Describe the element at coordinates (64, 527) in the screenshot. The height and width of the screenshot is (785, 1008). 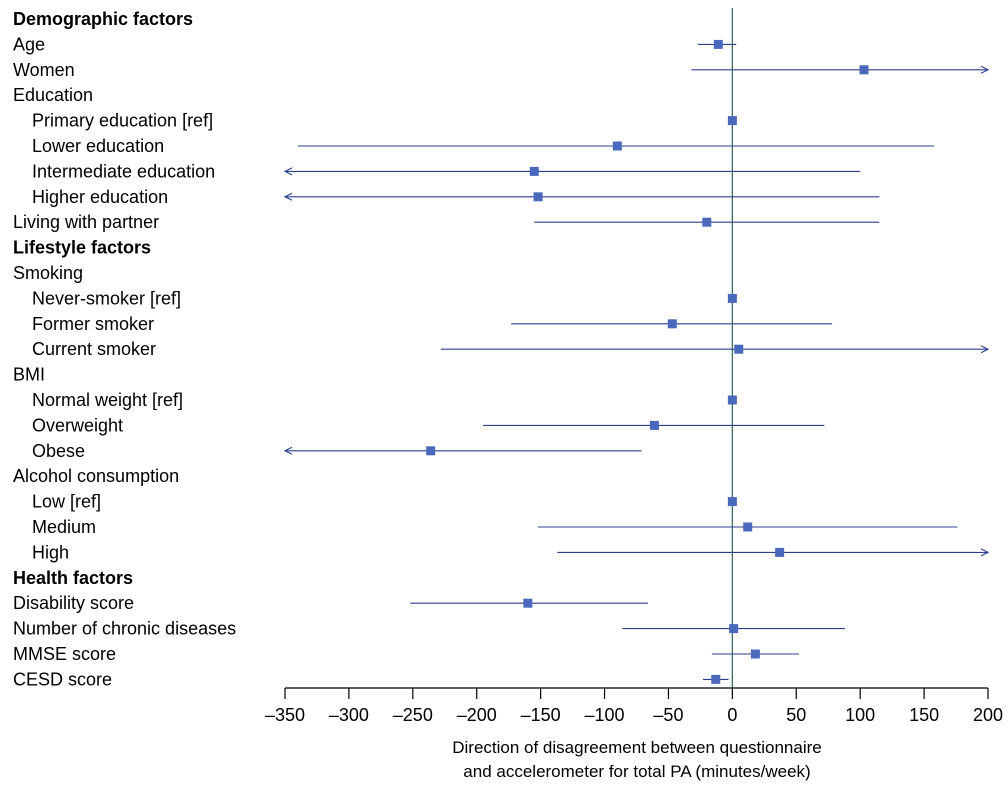
I see `row-label: Medium` at that location.